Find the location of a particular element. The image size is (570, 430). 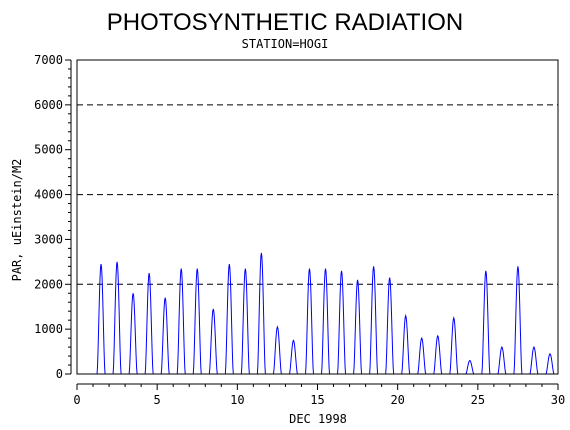

x-tick-label: 30 is located at coordinates (558, 400).